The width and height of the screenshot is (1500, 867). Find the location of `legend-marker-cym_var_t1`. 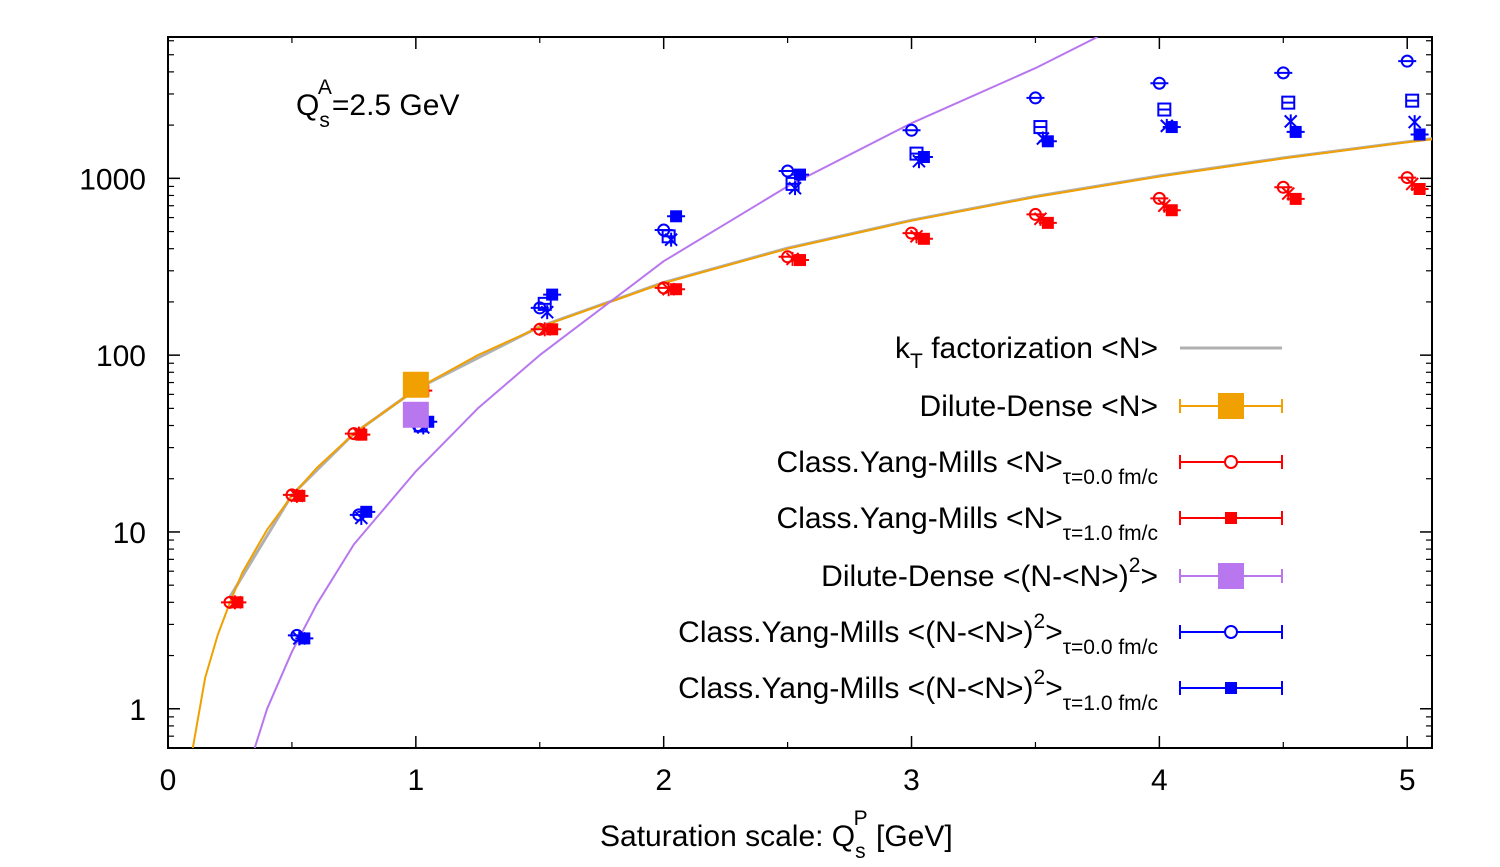

legend-marker-cym_var_t1 is located at coordinates (1231, 688).